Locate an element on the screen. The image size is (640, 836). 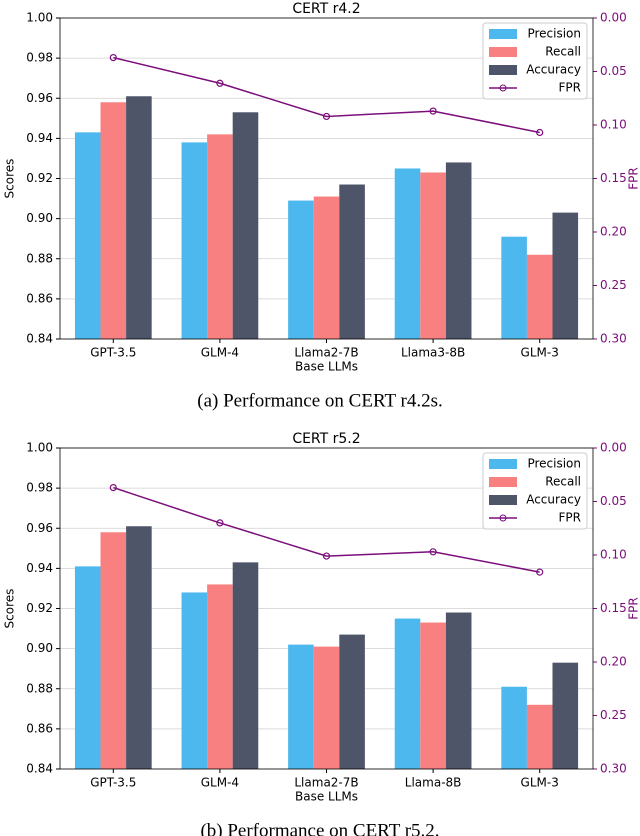
caption: (b) Performance on CERT r5.2. is located at coordinates (319, 828).